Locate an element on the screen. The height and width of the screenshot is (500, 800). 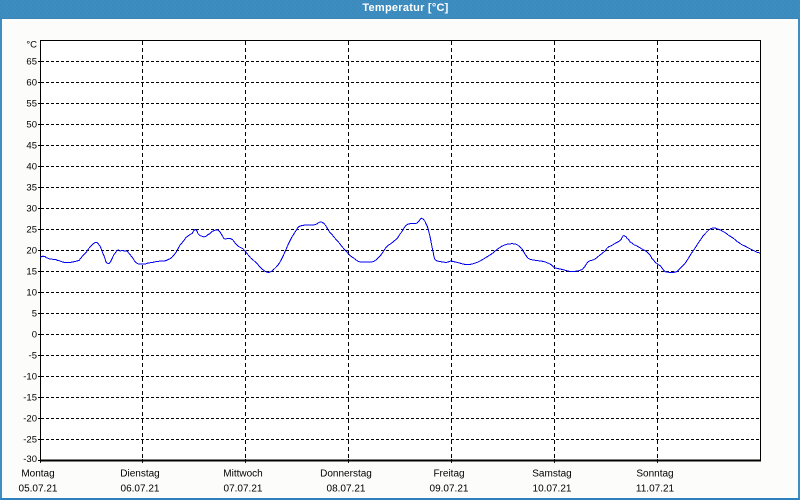
svg-text: Samstag is located at coordinates (551, 474).